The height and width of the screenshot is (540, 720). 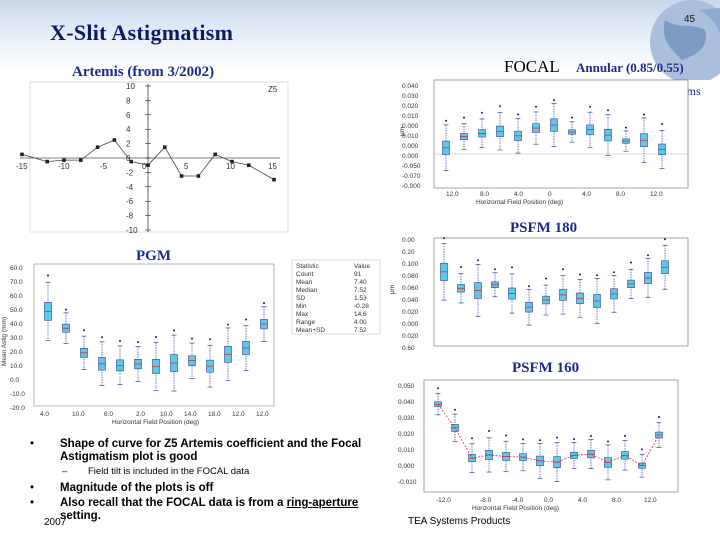 What do you see at coordinates (132, 230) in the screenshot?
I see `y-tick-label: -10` at bounding box center [132, 230].